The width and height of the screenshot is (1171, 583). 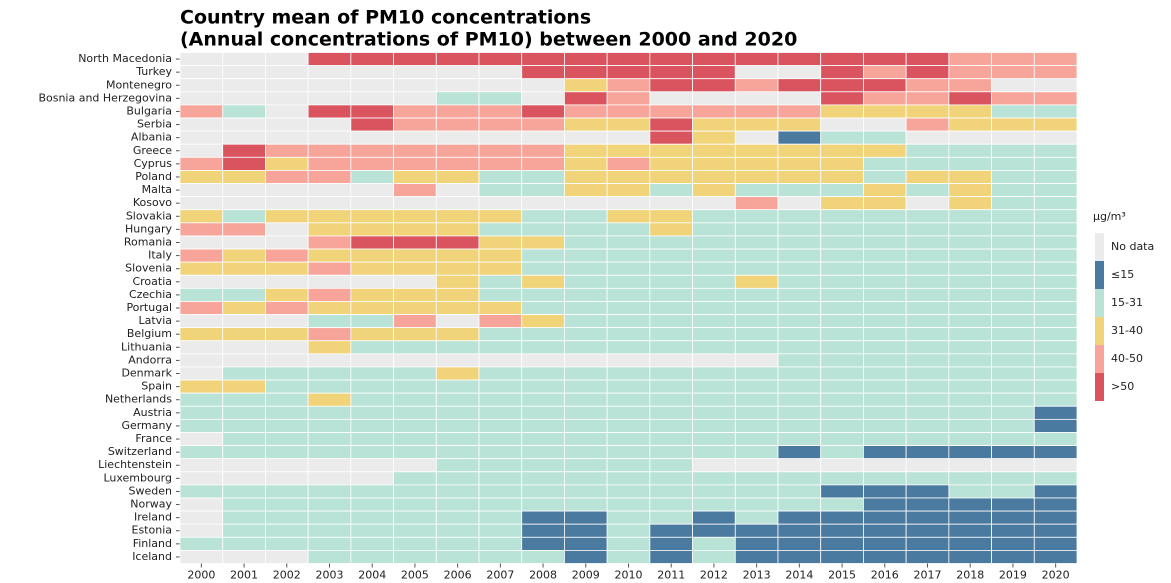 What do you see at coordinates (149, 333) in the screenshot?
I see `y-tick-label: Belgium` at bounding box center [149, 333].